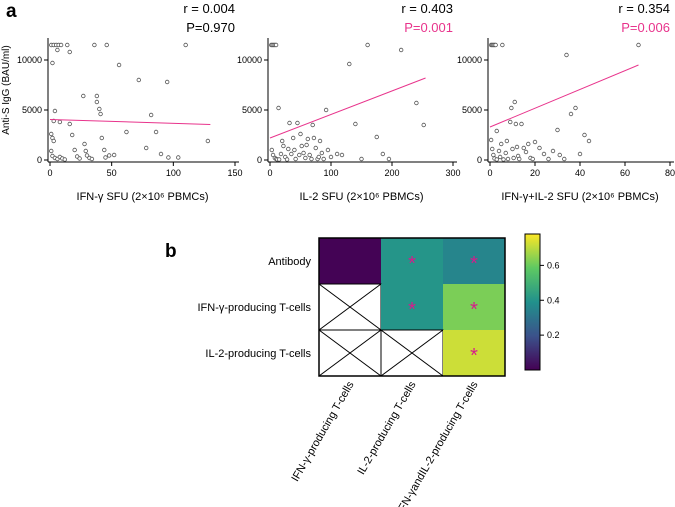 The width and height of the screenshot is (675, 507). What do you see at coordinates (644, 8) in the screenshot?
I see `correlation-r: r = 0.354` at bounding box center [644, 8].